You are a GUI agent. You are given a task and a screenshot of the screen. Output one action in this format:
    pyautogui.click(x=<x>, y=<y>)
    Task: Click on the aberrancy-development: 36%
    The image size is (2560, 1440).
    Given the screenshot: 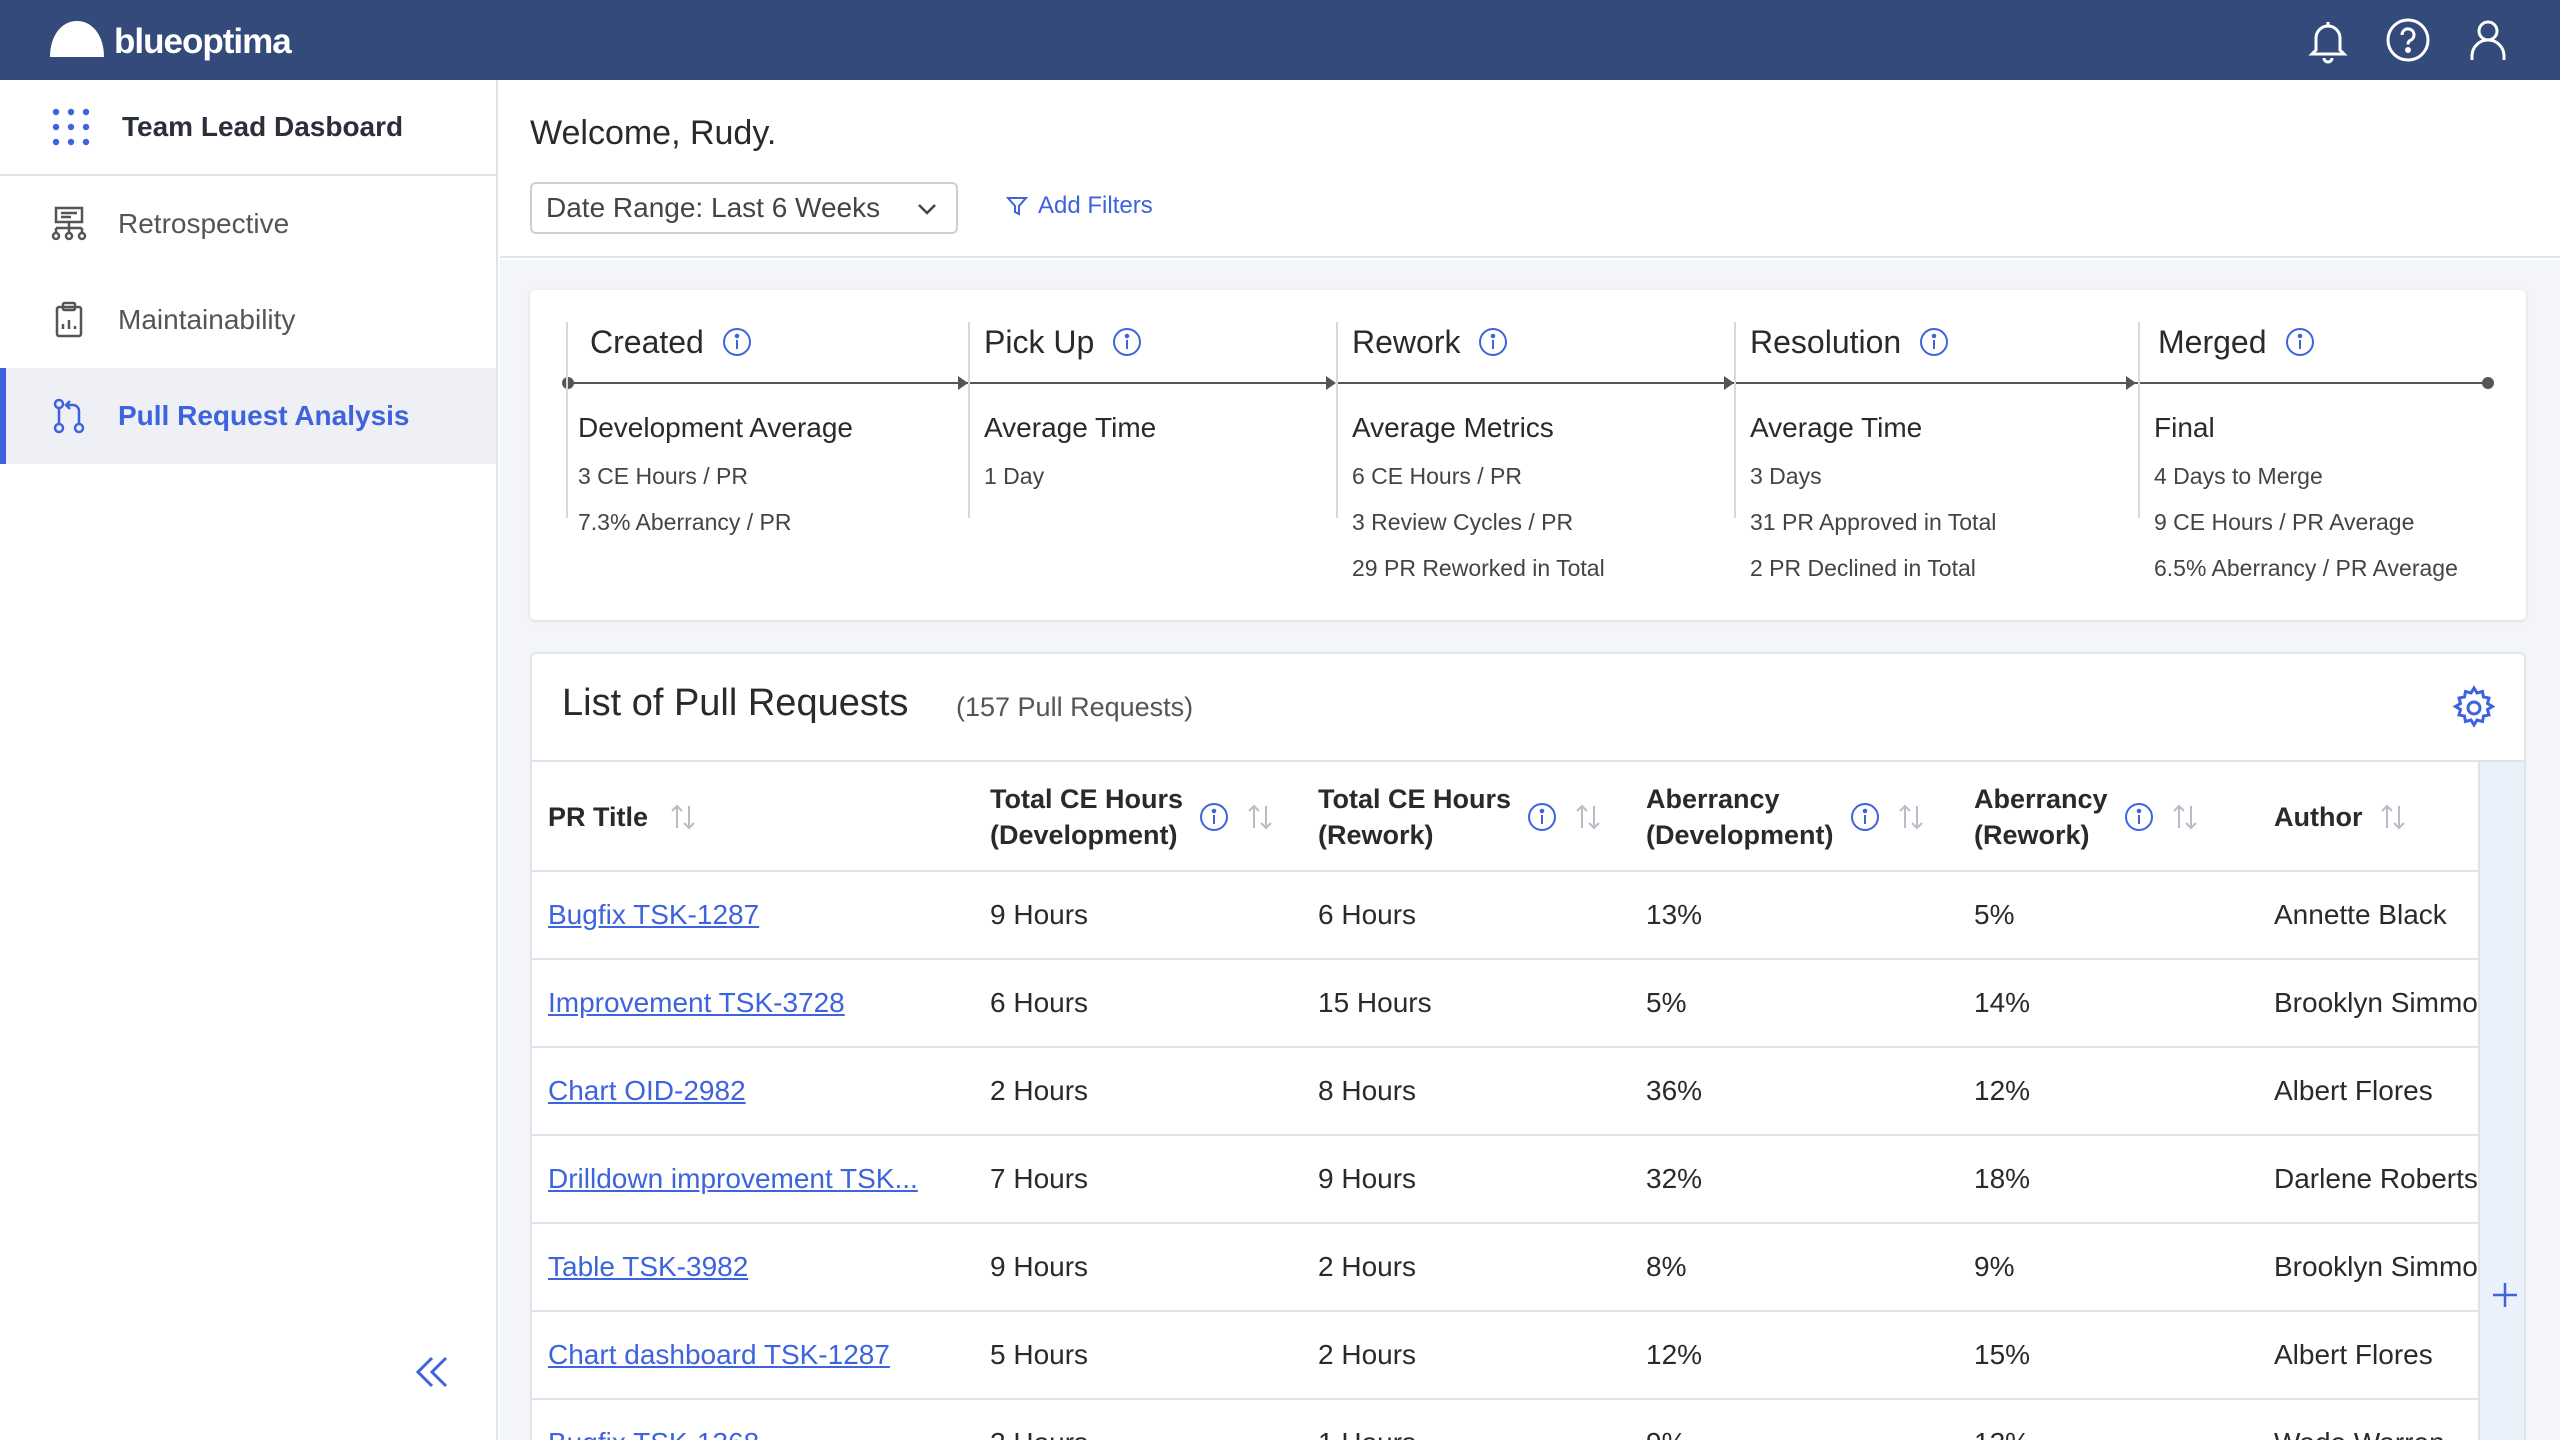 What is the action you would take?
    pyautogui.click(x=1674, y=1090)
    